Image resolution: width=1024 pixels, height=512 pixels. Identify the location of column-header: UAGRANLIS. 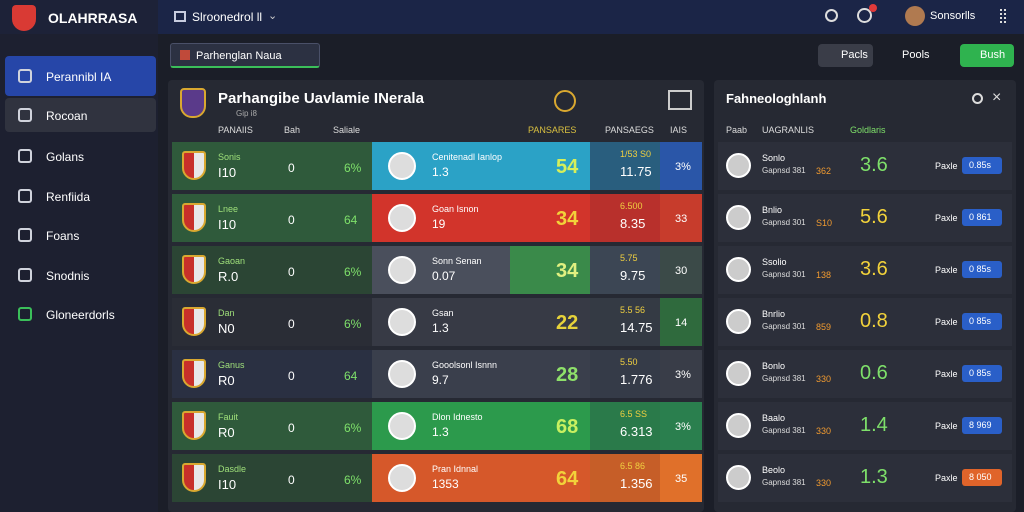
(788, 130).